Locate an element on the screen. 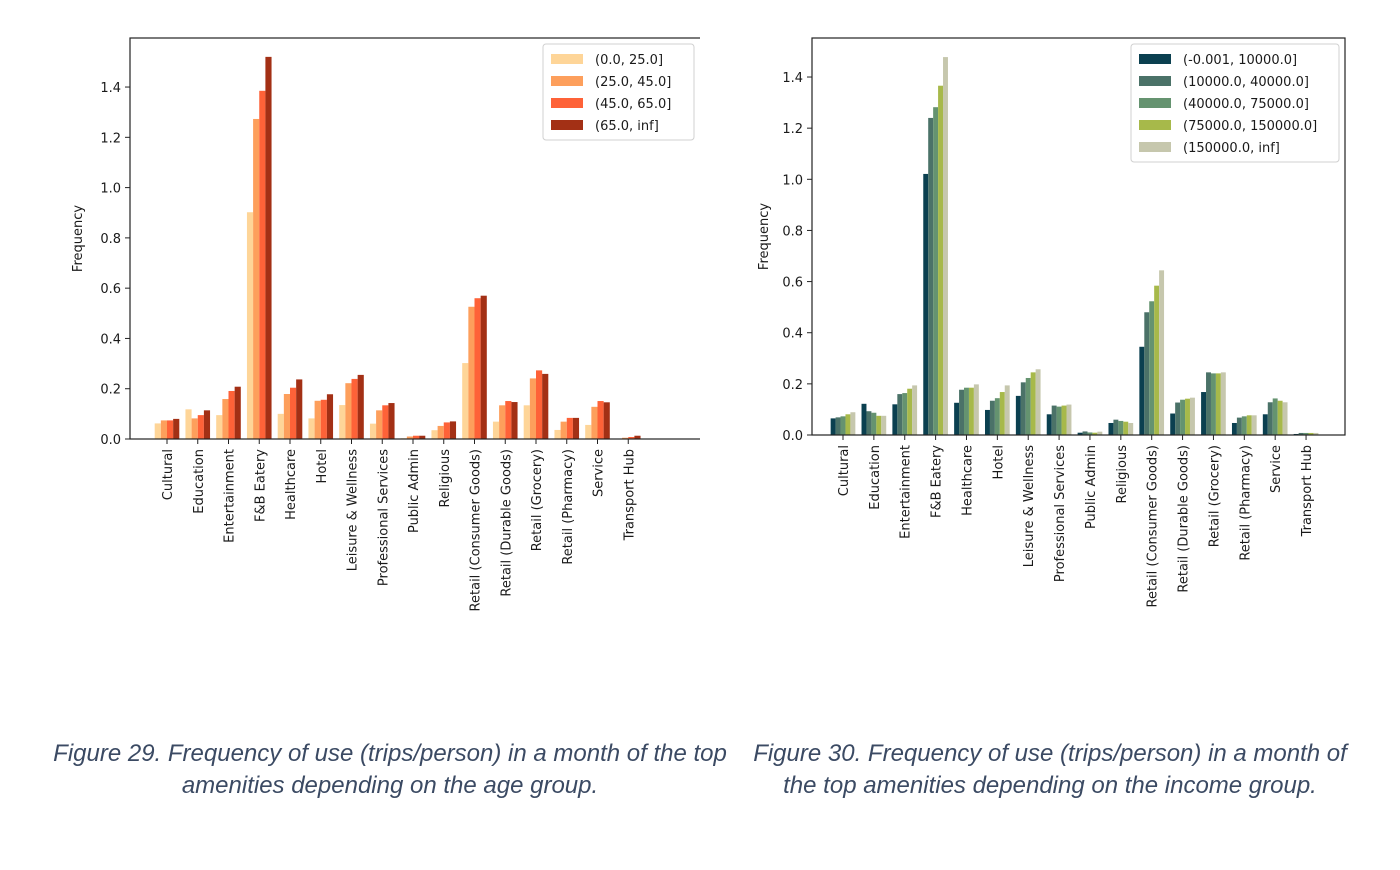  legend-label-1: (-0.001, 10000.0] is located at coordinates (1240, 60).